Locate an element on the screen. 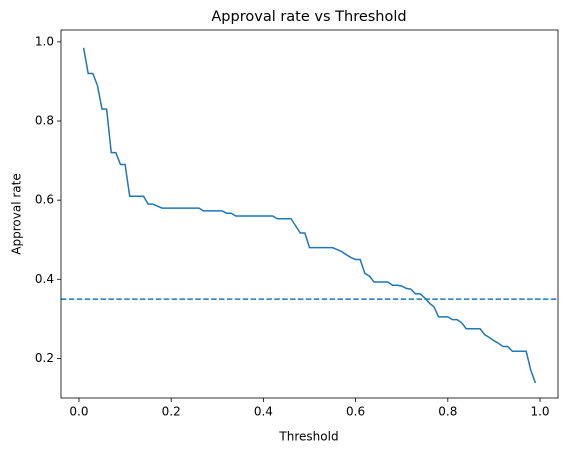 The width and height of the screenshot is (567, 455). x-tick-label: 0.4 is located at coordinates (263, 412).